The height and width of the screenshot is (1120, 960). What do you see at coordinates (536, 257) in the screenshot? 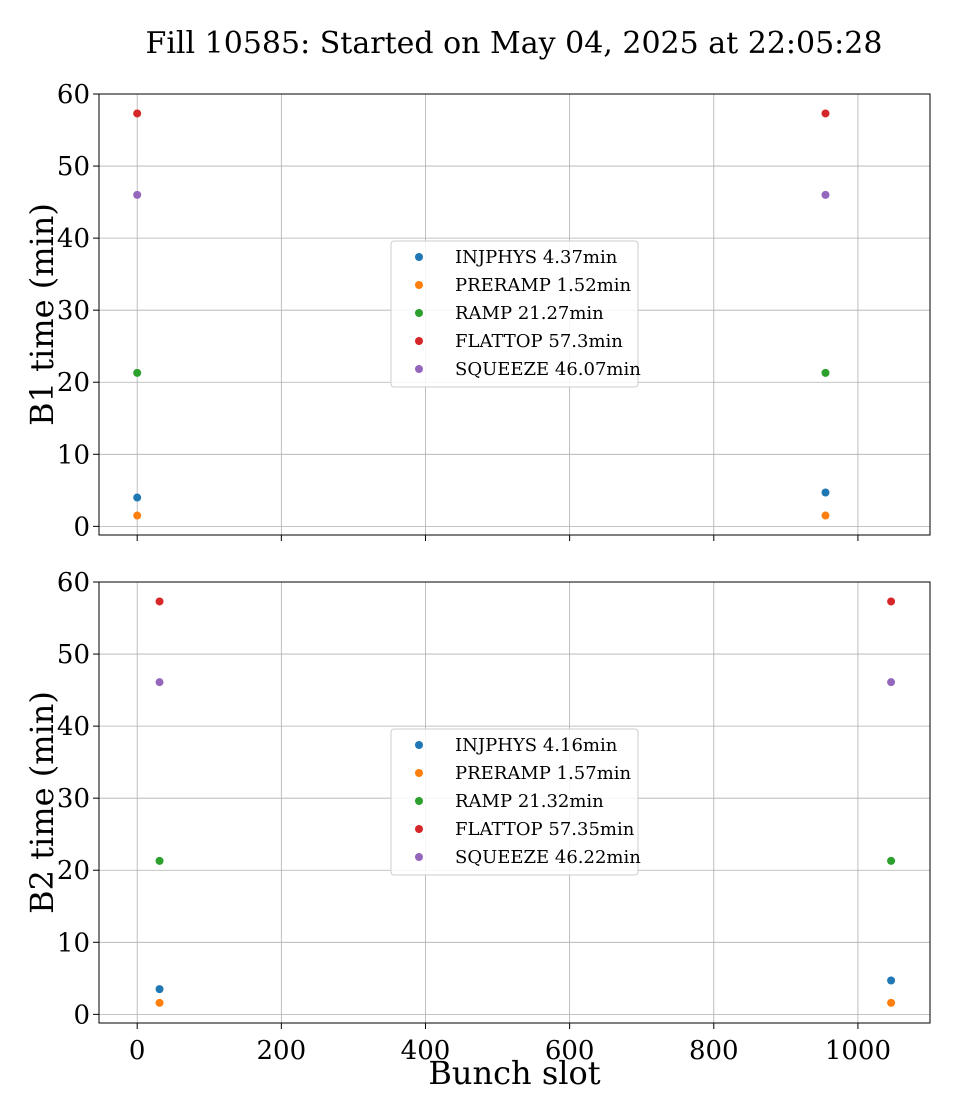
I see `legend-label: INJPHYS 4.37min` at bounding box center [536, 257].